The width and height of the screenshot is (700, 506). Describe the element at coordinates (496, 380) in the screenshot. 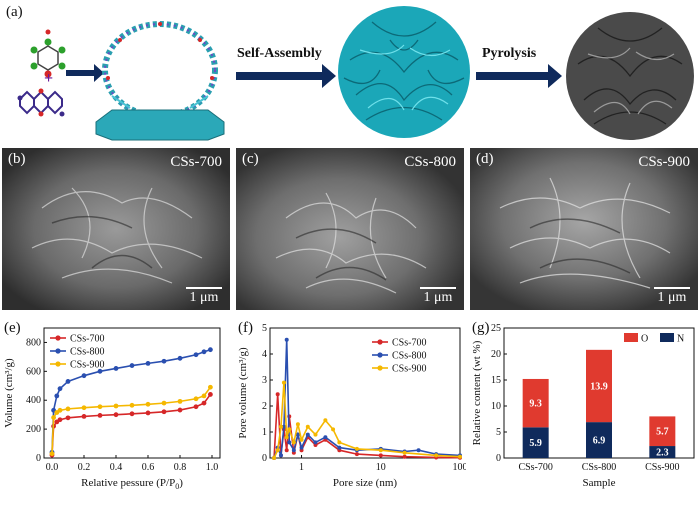

I see `y-tick-label: 15` at that location.